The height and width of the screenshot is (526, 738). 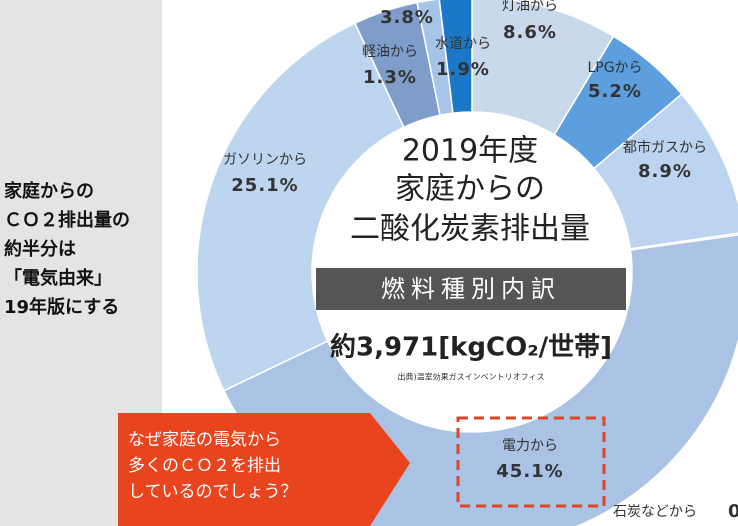 I want to click on title-line: 二酸化炭素排出量, so click(x=470, y=229).